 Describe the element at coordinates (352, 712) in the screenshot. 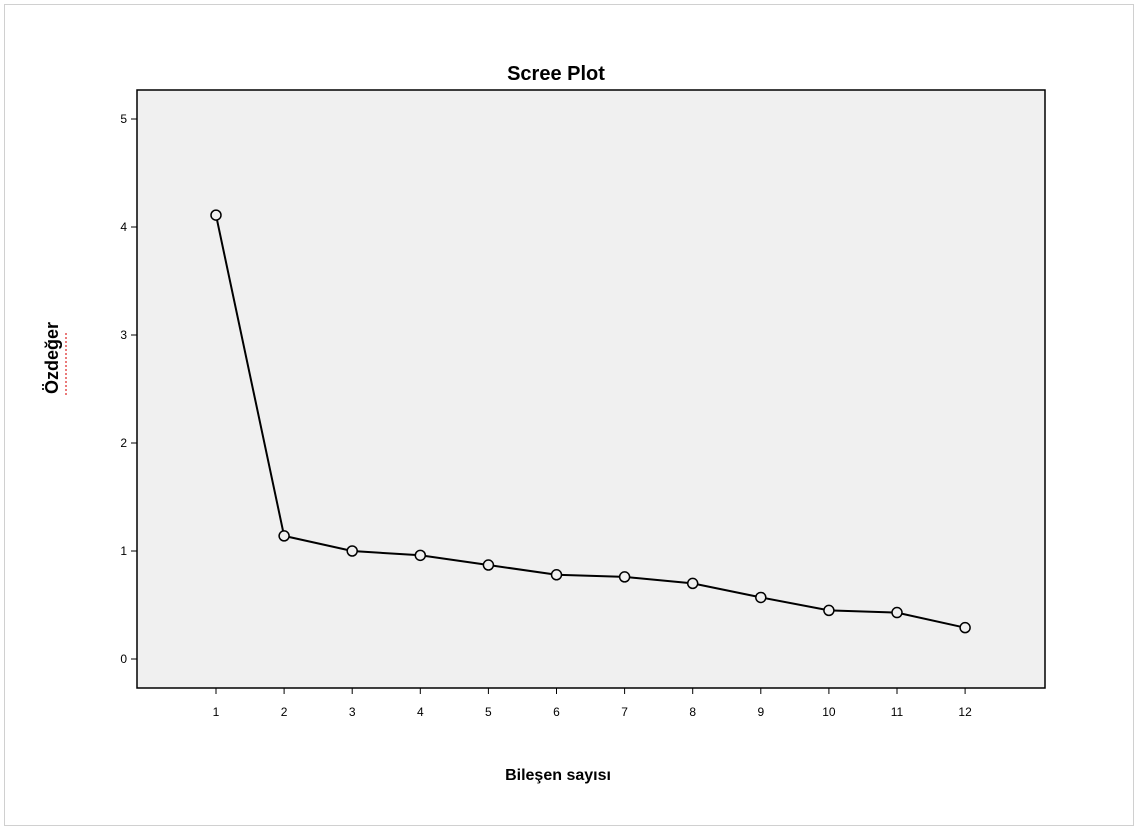

I see `x-tick-label: 3` at that location.